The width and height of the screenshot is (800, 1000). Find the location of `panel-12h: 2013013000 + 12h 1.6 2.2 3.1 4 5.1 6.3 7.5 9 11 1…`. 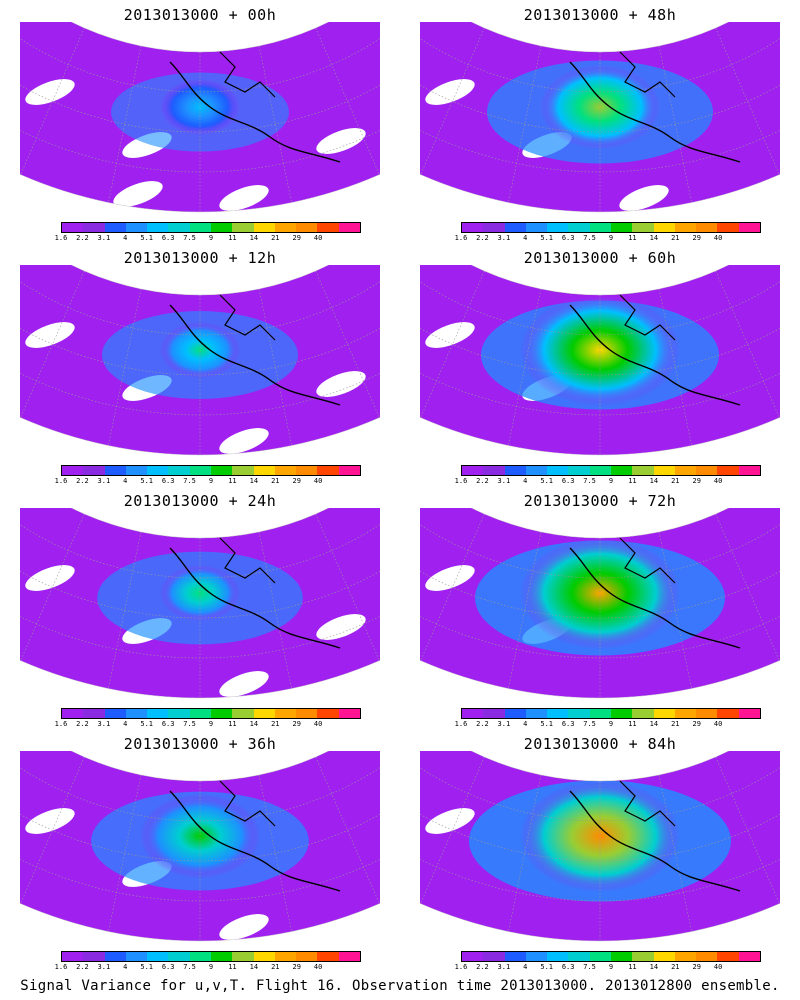

panel-12h: 2013013000 + 12h 1.6 2.2 3.1 4 5.1 6.3 7.5 9 11 1… is located at coordinates (200, 365).